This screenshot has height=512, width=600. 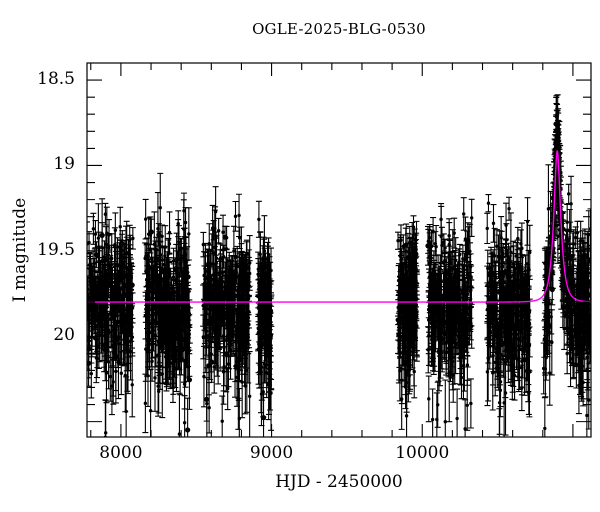 I want to click on x-tick-label: 10000, so click(x=422, y=453).